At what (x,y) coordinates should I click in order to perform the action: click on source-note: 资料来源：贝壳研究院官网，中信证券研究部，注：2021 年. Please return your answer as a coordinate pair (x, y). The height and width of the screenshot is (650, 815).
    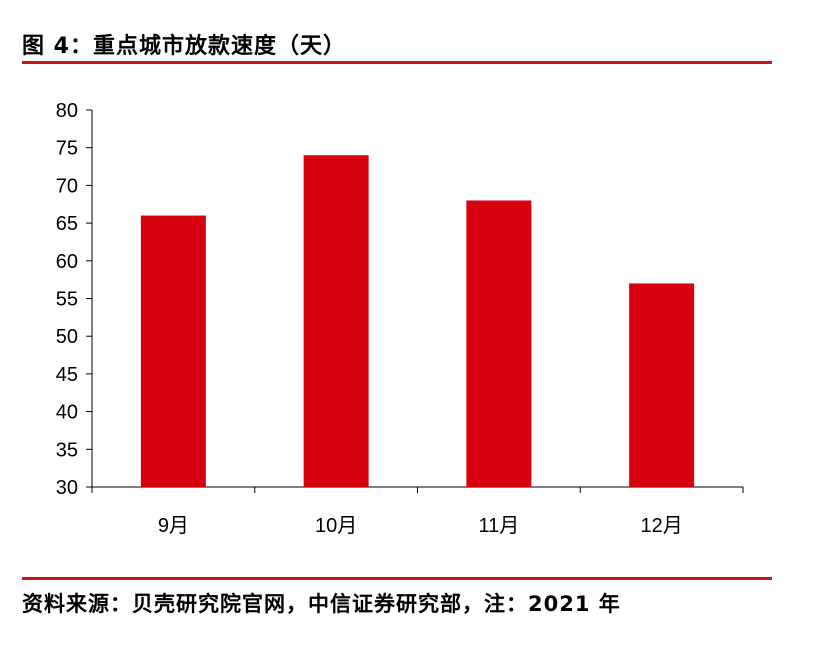
    Looking at the image, I should click on (321, 604).